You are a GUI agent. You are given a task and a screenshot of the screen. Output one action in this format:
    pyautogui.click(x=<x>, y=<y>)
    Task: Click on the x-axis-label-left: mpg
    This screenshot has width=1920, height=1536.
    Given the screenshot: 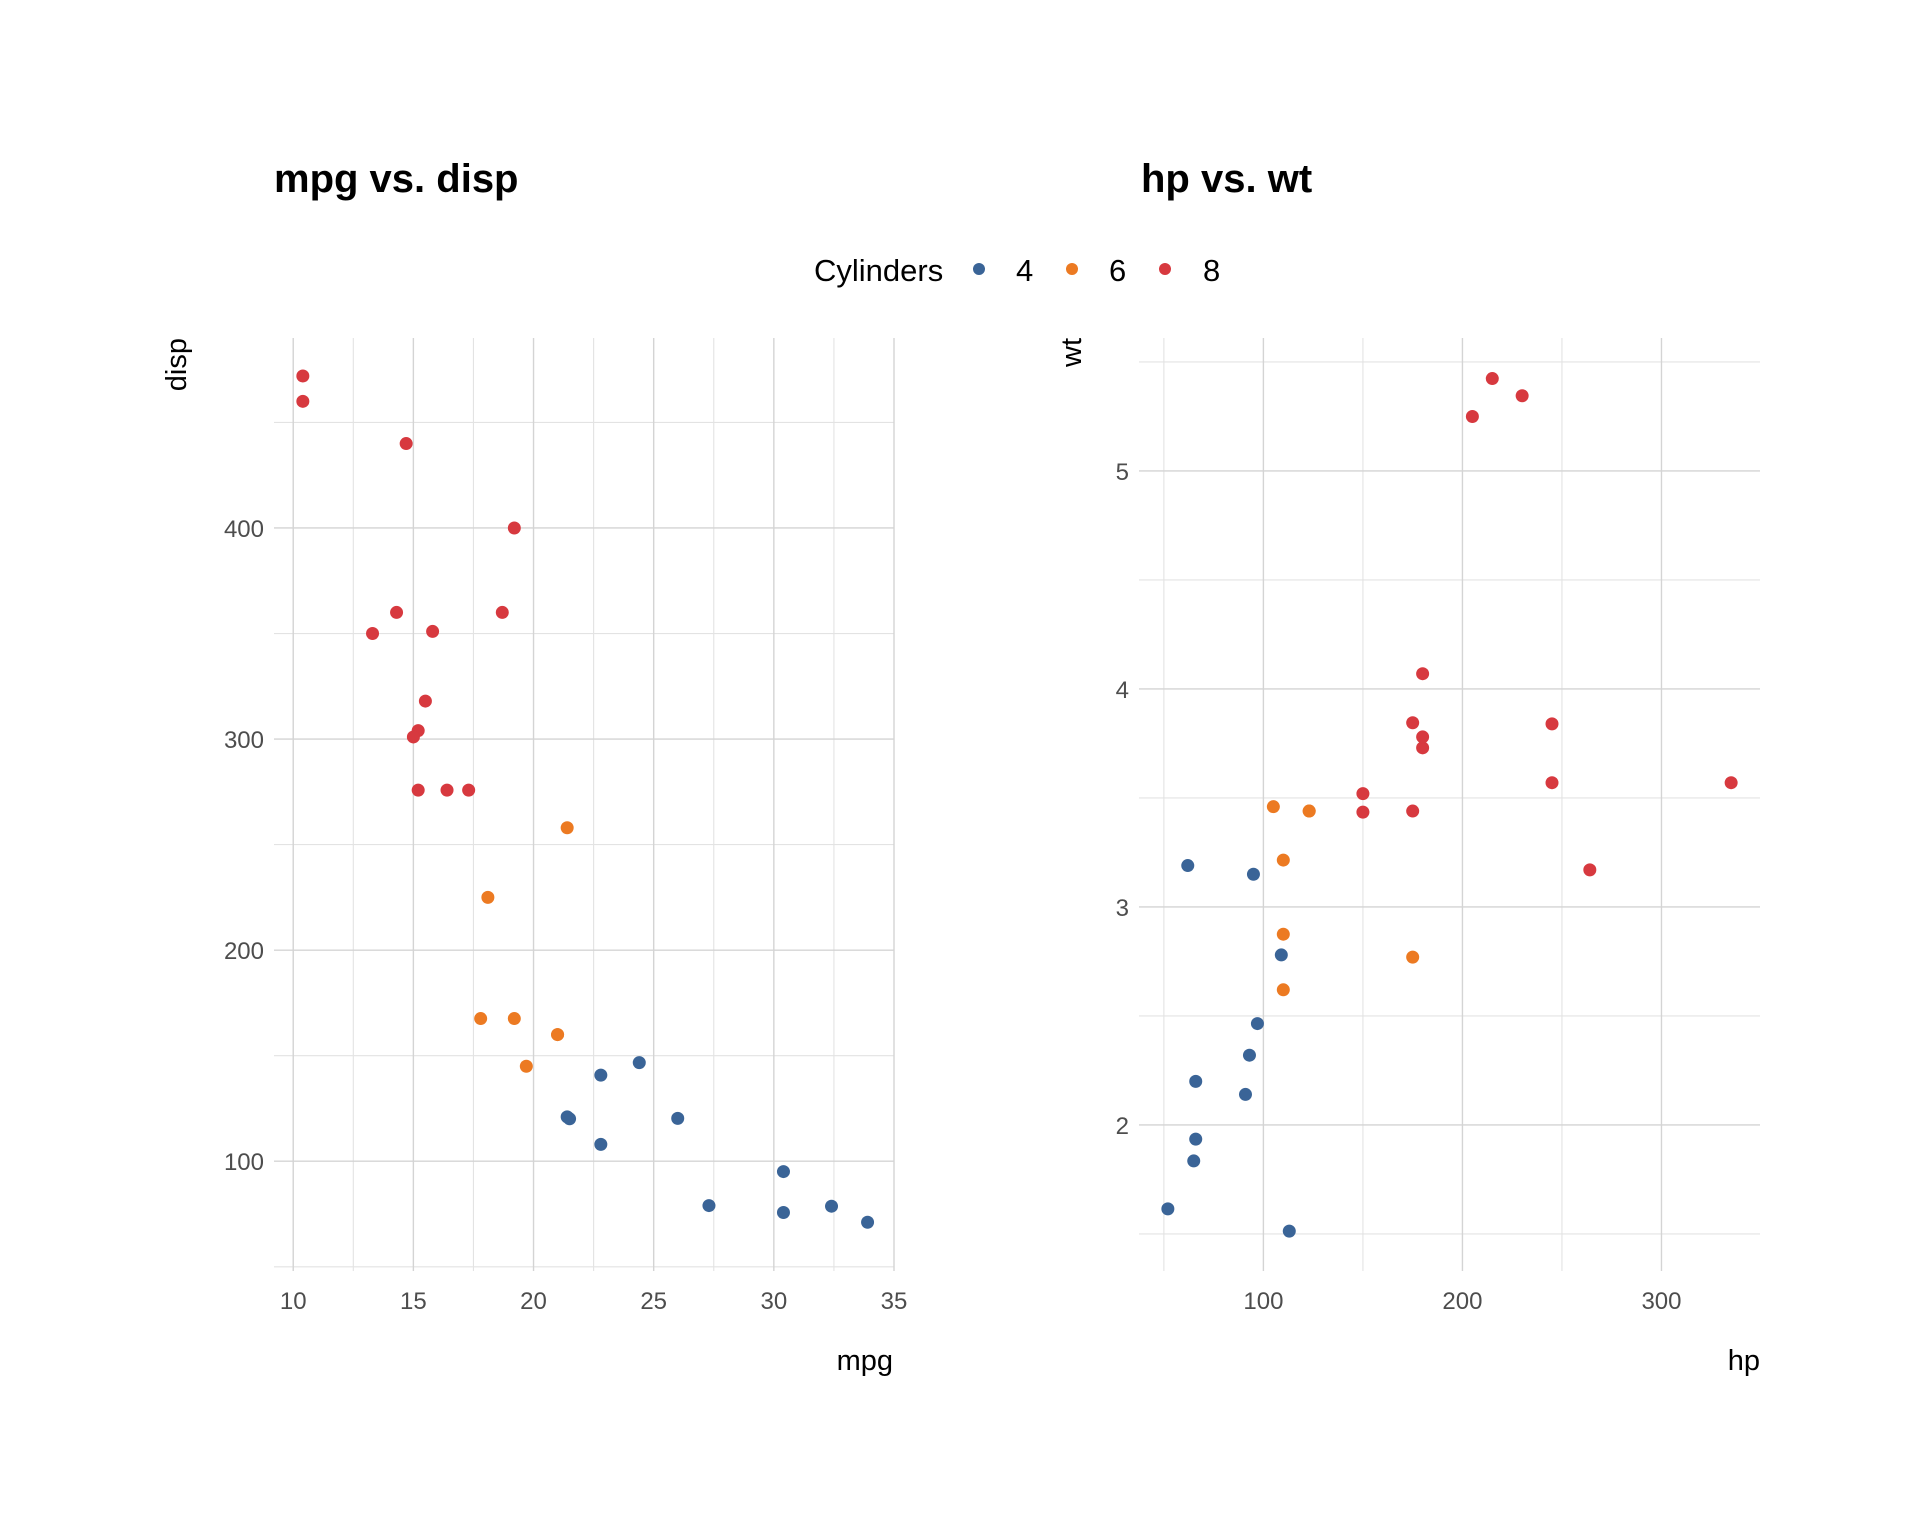 What is the action you would take?
    pyautogui.click(x=865, y=1361)
    